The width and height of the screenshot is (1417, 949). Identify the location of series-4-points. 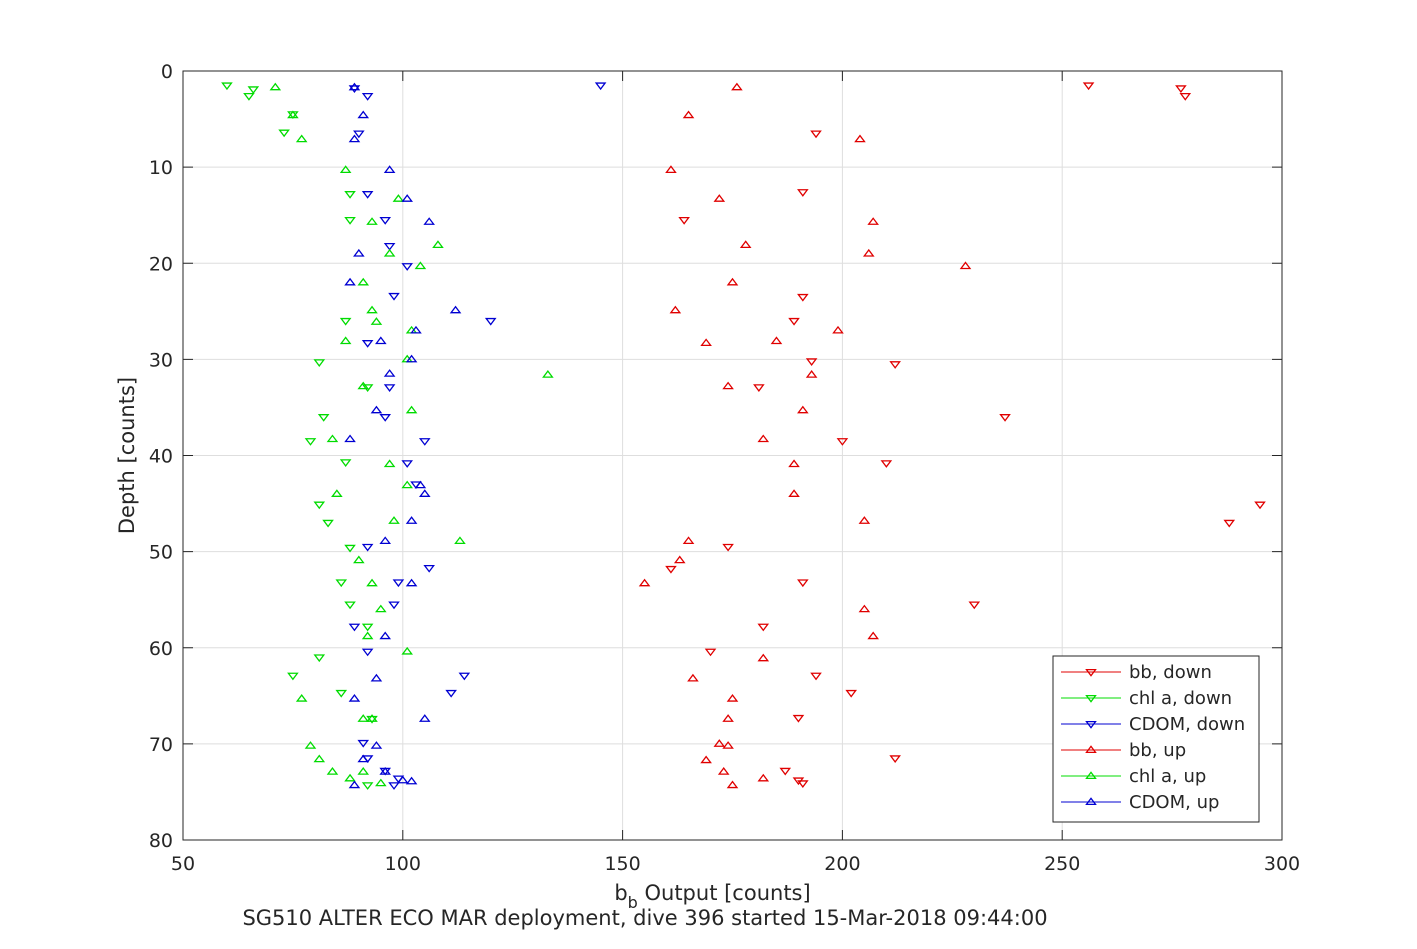
(411, 434).